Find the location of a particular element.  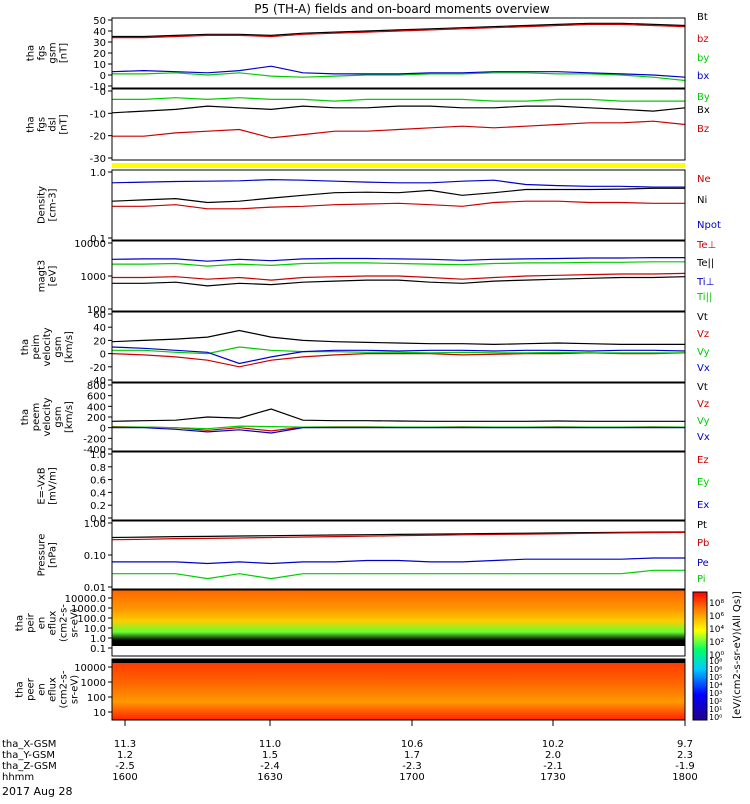

y-tick-label: -20 is located at coordinates (98, 137).